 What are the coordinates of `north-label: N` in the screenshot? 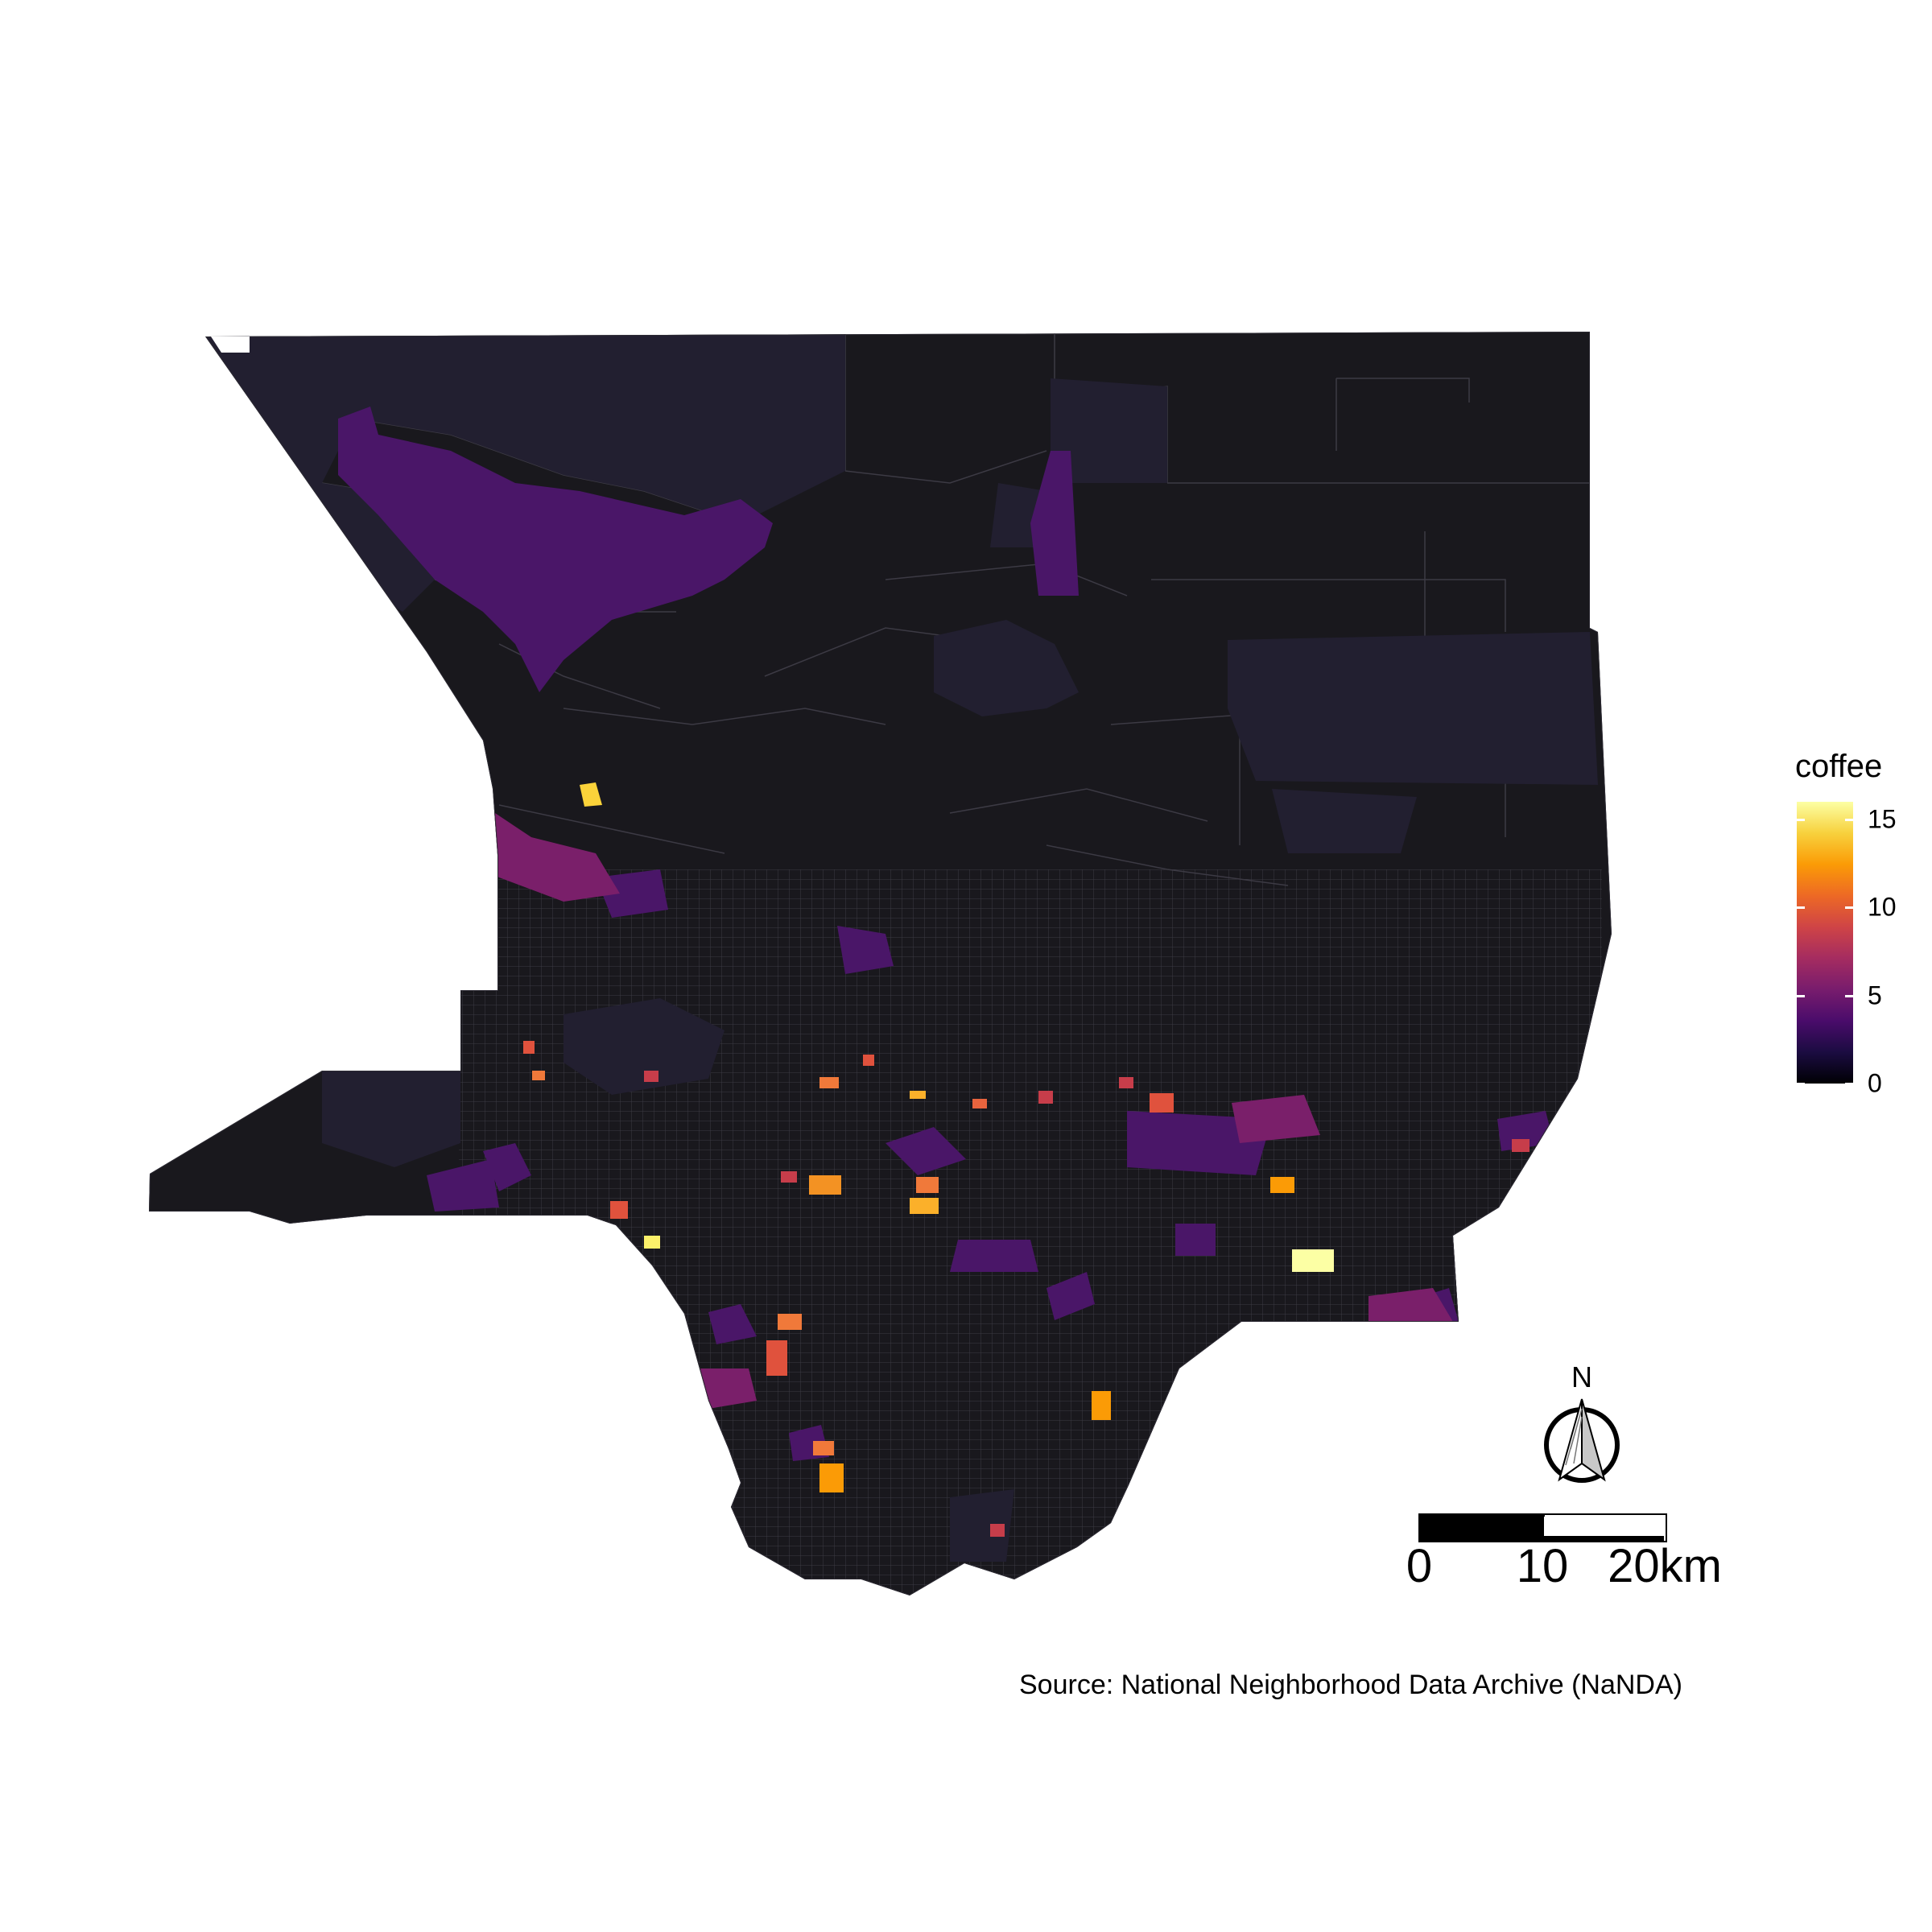 It's located at (1581, 1376).